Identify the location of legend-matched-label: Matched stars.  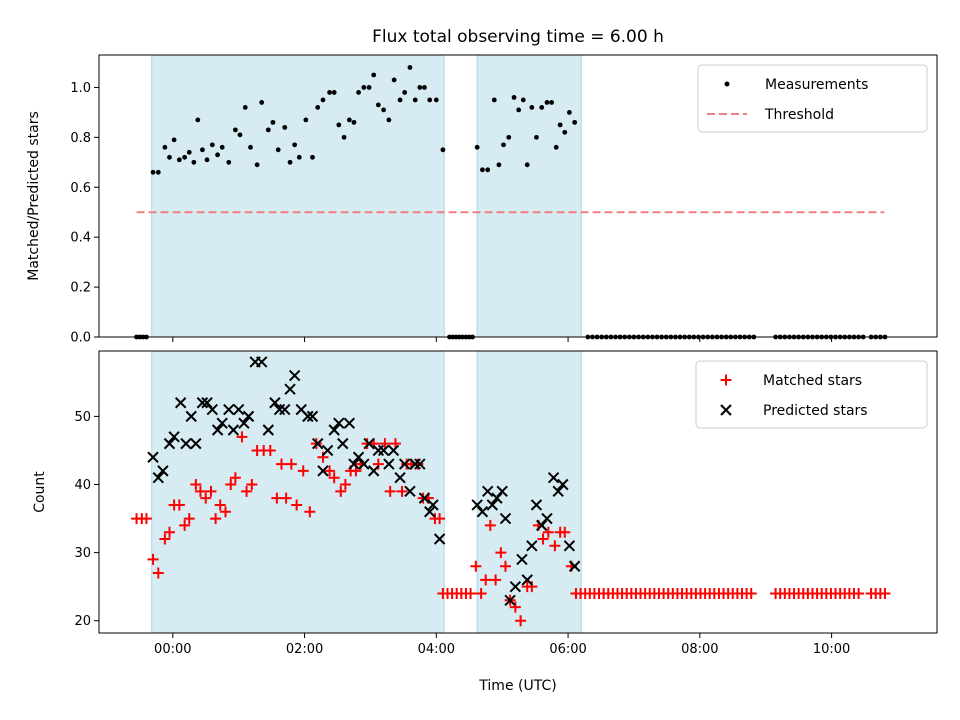
(812, 381).